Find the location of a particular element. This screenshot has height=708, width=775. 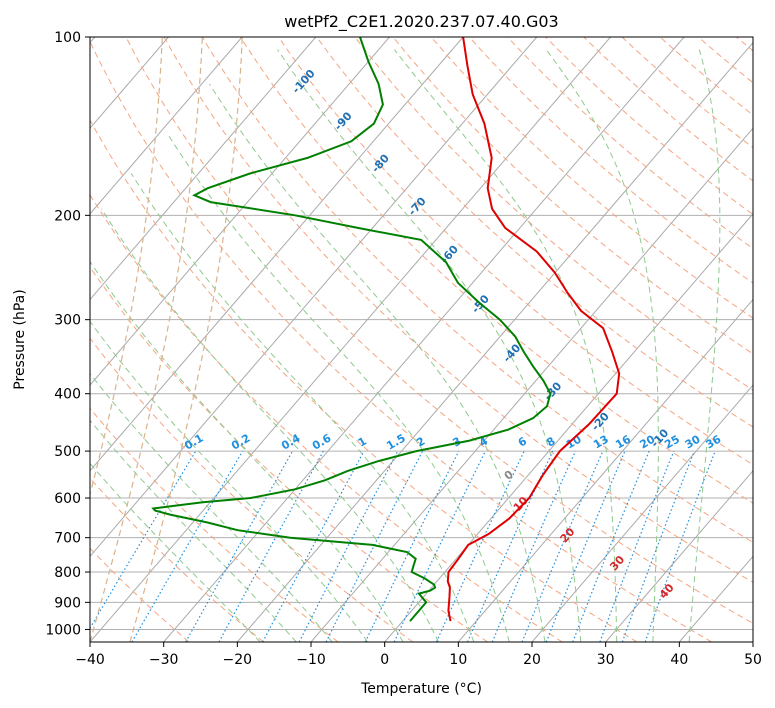

x-tick-label: −20 is located at coordinates (238, 660).